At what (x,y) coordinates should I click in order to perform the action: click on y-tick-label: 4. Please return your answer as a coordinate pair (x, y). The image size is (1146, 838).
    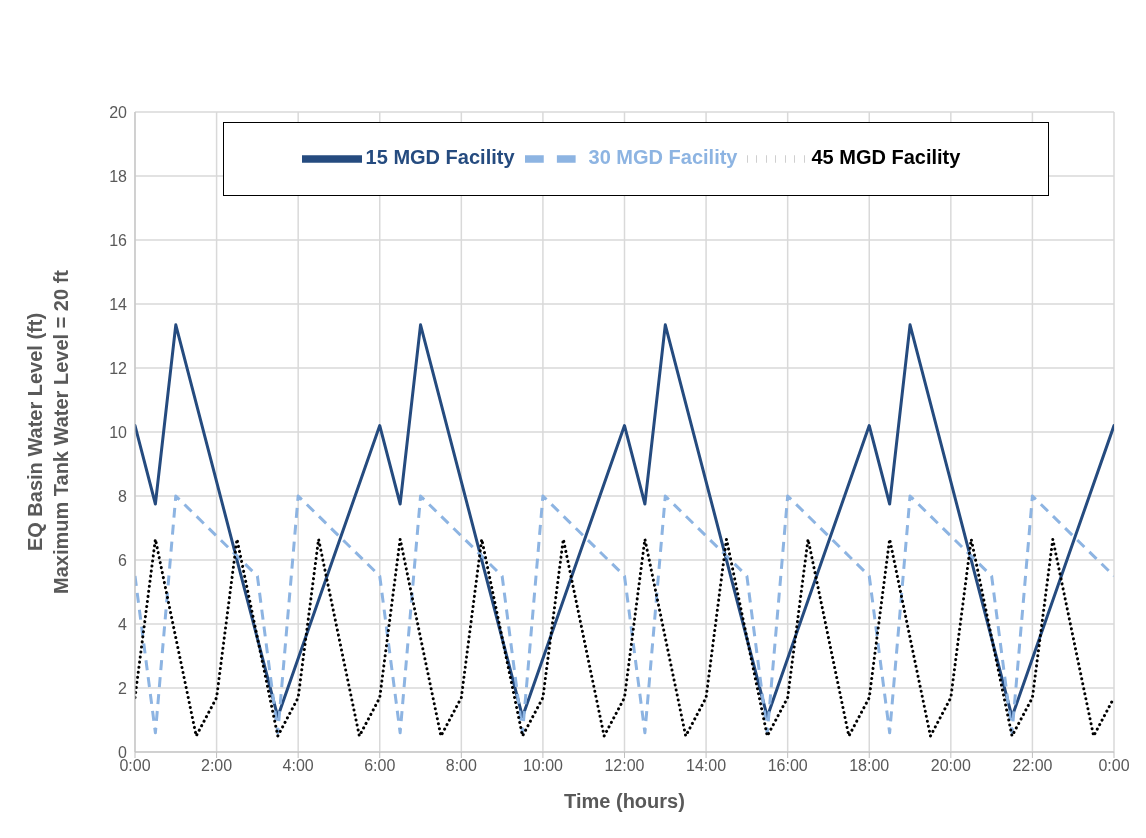
    Looking at the image, I should click on (123, 624).